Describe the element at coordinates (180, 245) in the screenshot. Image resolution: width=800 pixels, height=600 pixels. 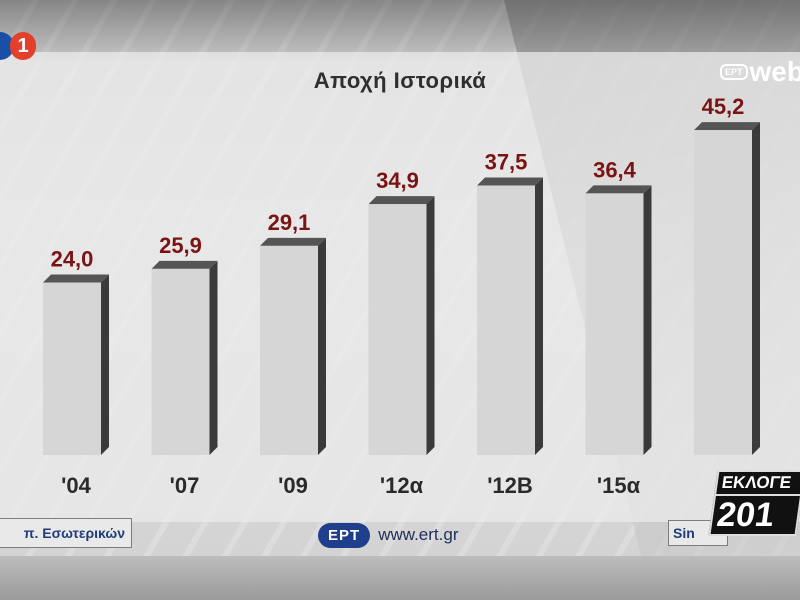
I see `value-label-1: 25,9` at that location.